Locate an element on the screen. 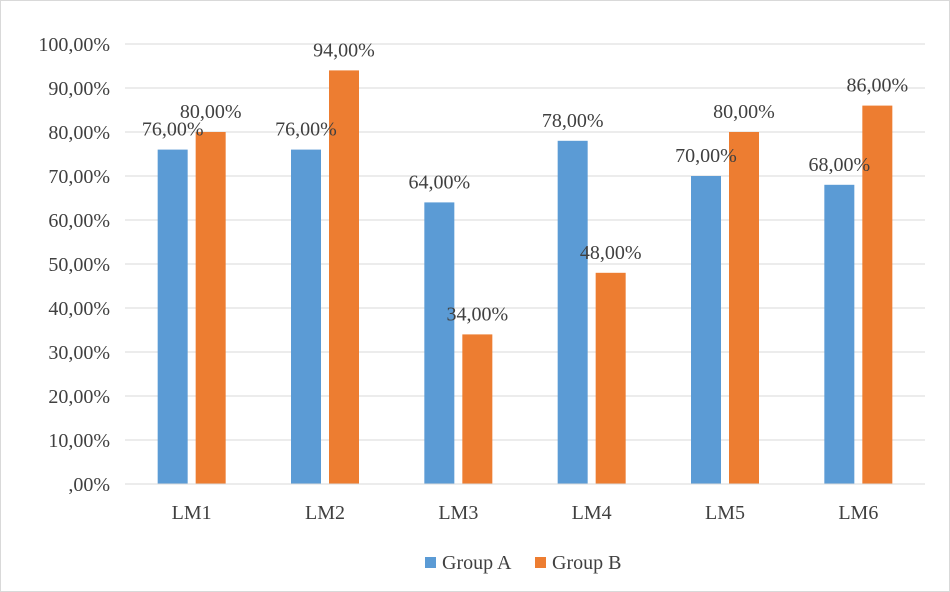 The image size is (950, 592). y-tick-label: 30,00% is located at coordinates (79, 353).